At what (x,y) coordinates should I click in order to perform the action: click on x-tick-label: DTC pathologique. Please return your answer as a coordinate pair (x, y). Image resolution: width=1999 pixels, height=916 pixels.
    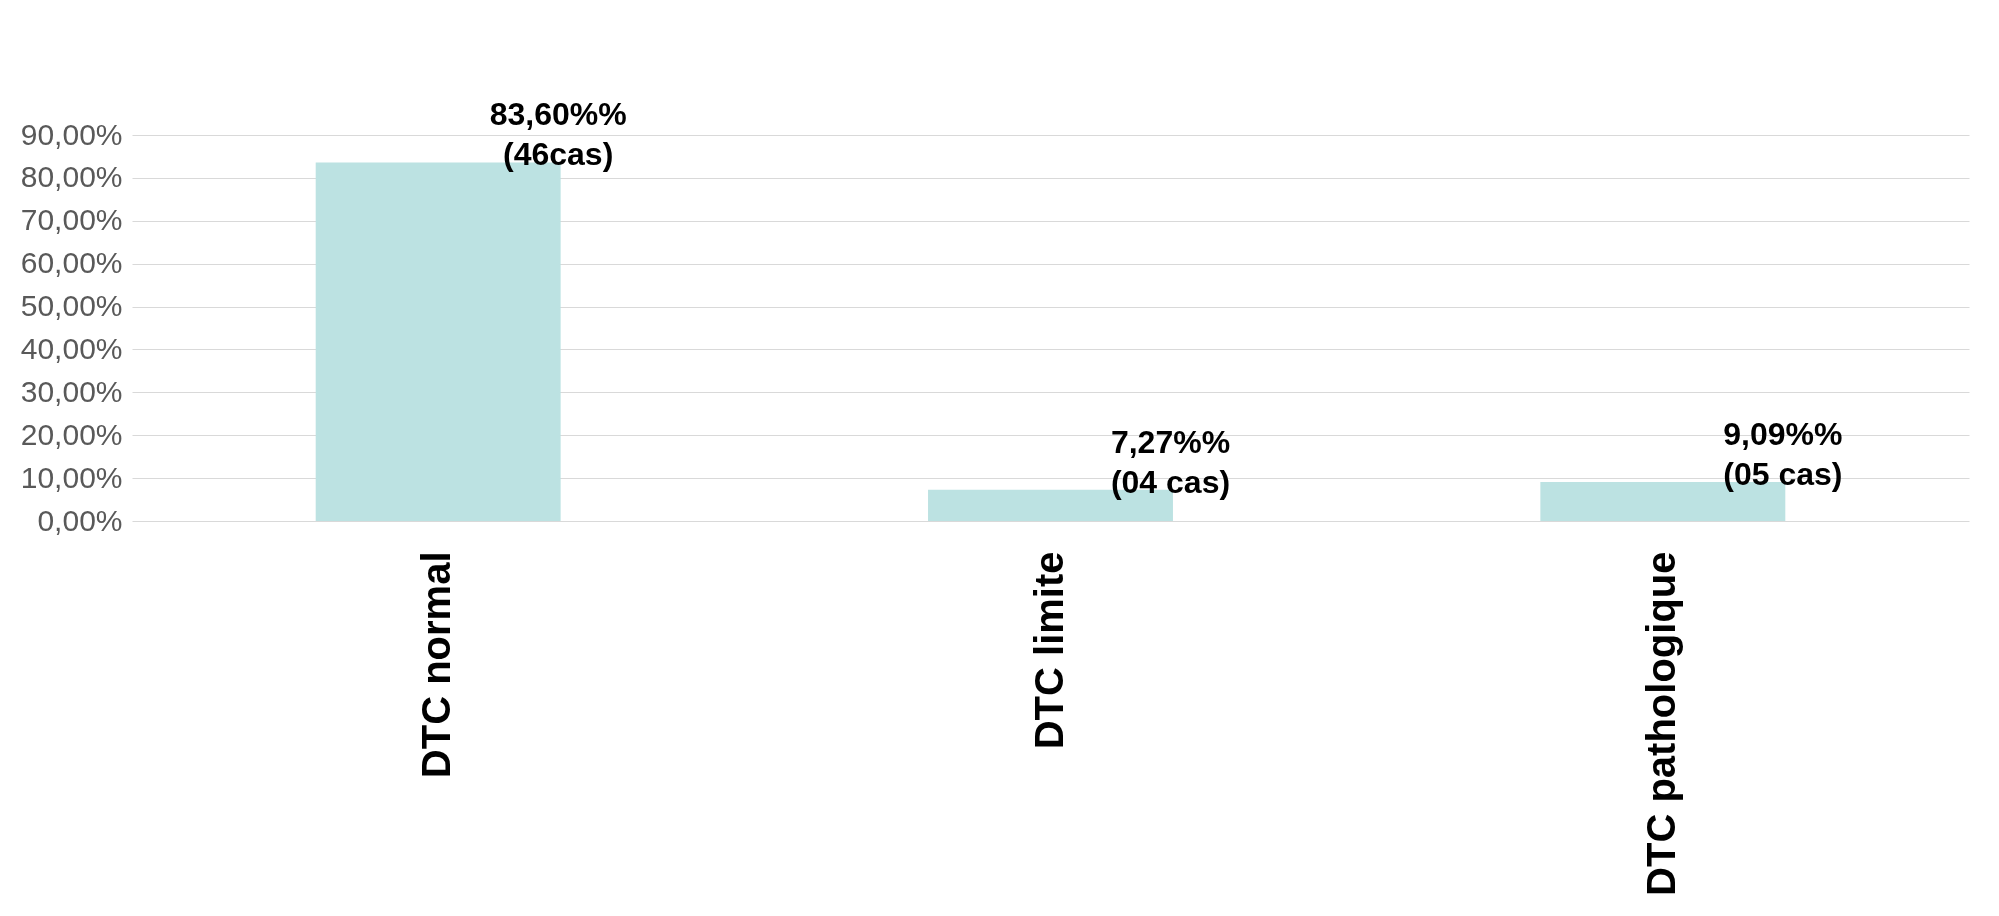
    Looking at the image, I should click on (1660, 723).